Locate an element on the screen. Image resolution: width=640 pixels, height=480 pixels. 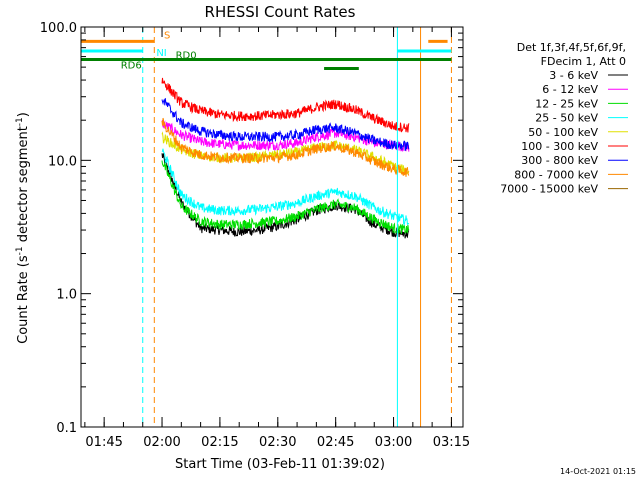
chart-title: RHESSI Count Rates is located at coordinates (280, 12).